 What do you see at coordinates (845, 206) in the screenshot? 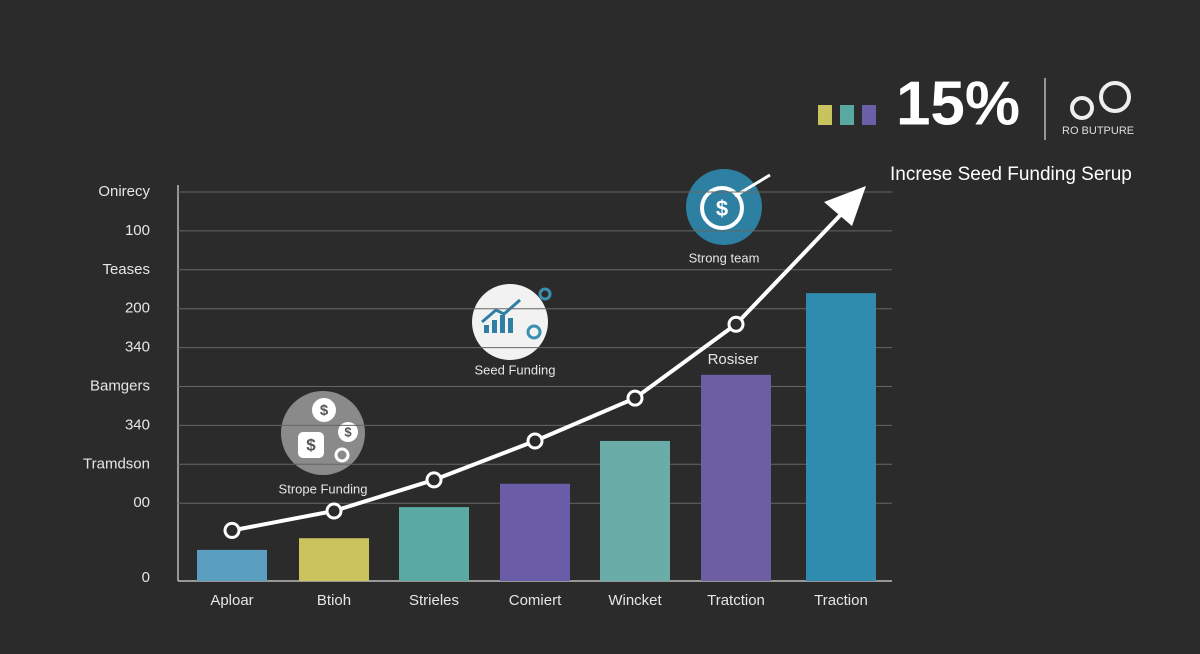
I see `arrow-head` at bounding box center [845, 206].